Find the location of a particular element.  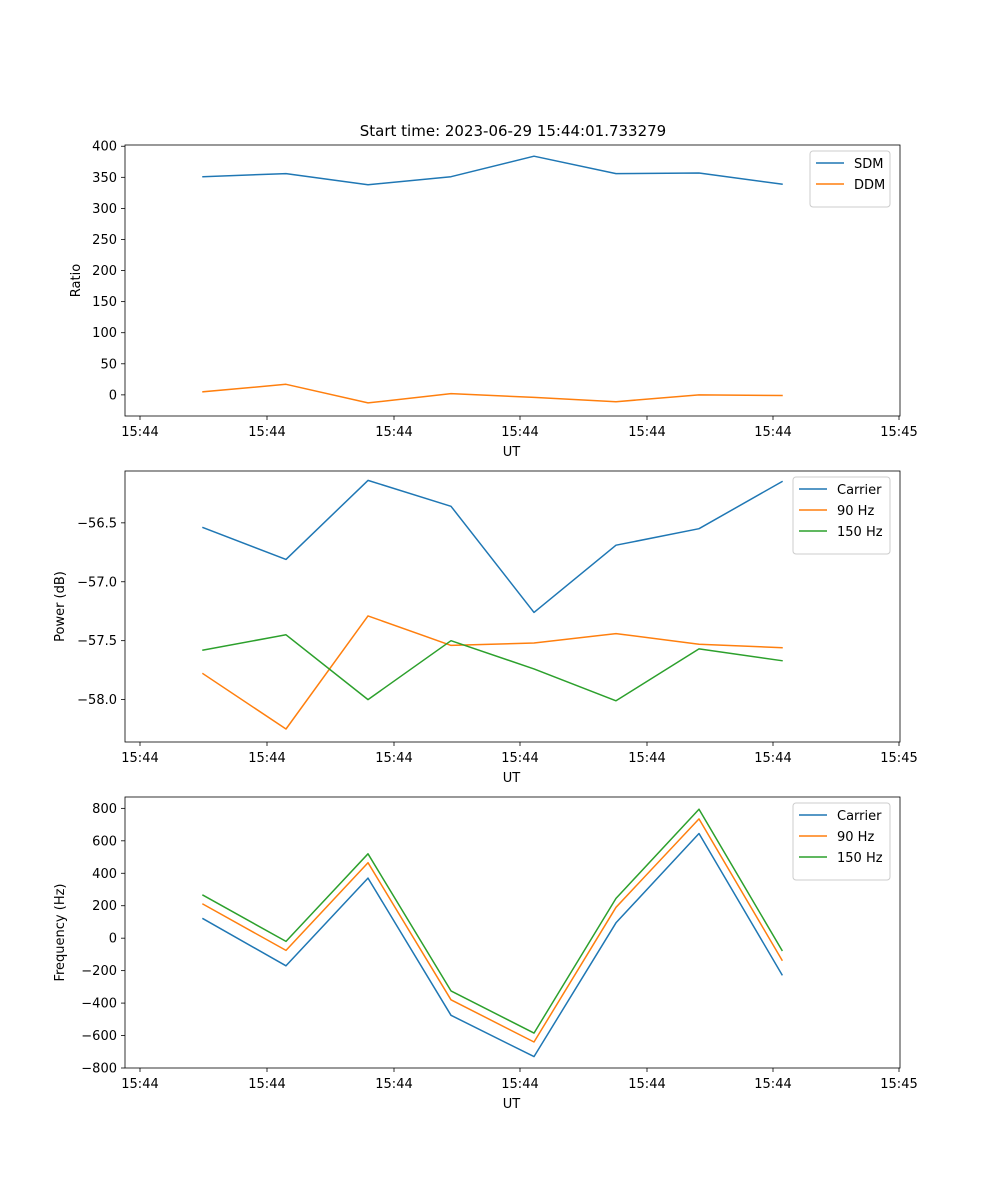

y-tick-label: 350 is located at coordinates (104, 178).